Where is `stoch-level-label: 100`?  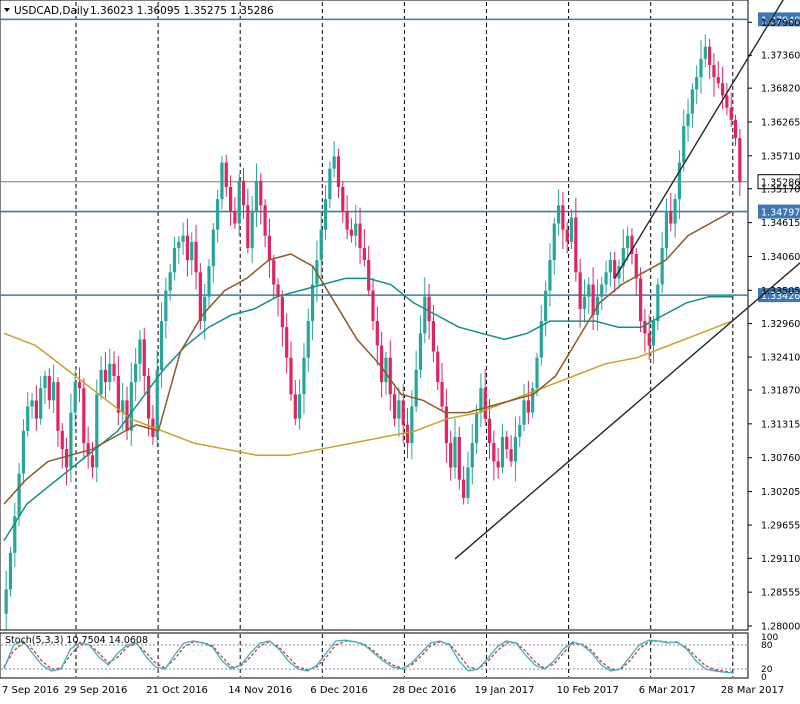
stoch-level-label: 100 is located at coordinates (769, 638).